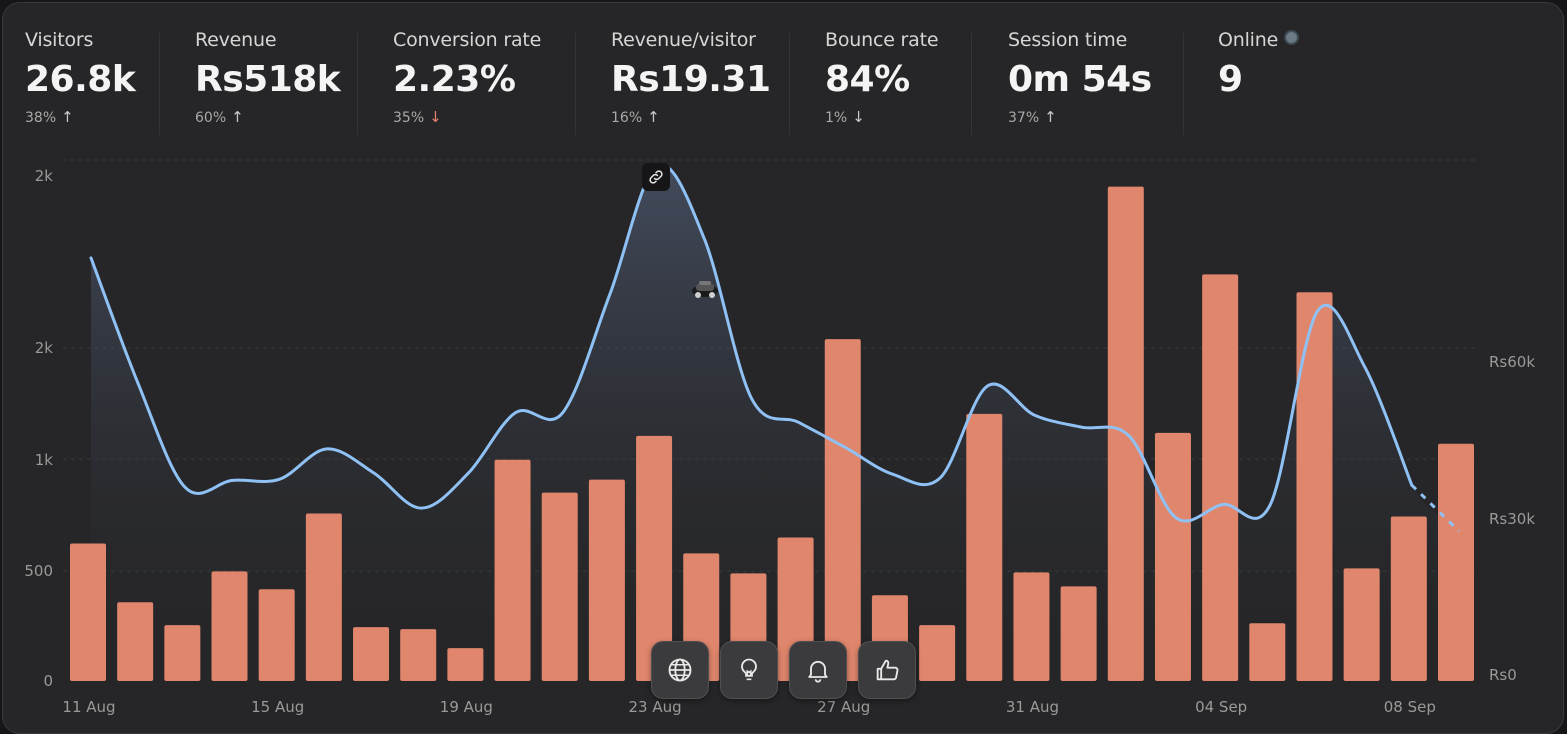 The image size is (1567, 734). I want to click on globe-button, so click(680, 670).